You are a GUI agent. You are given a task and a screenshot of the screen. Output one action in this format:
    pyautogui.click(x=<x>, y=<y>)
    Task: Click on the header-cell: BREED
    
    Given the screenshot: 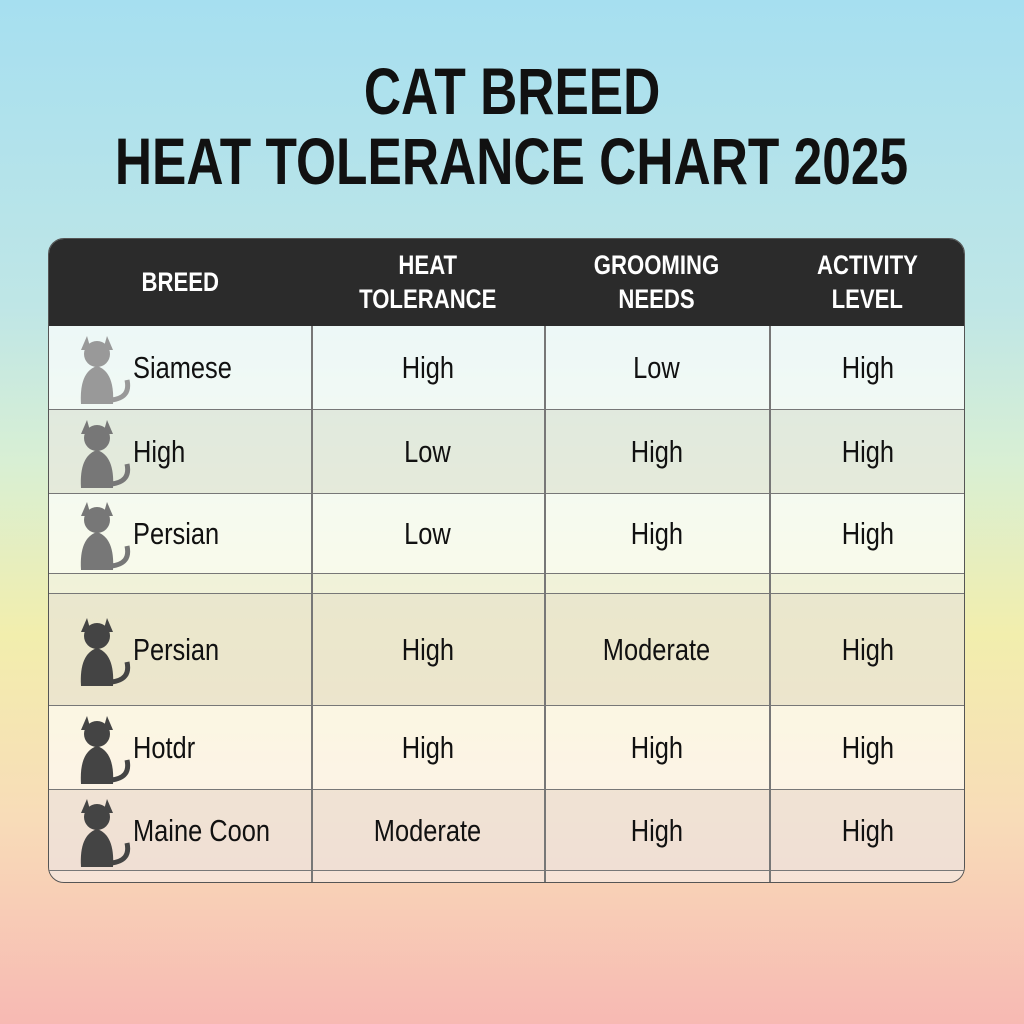 What is the action you would take?
    pyautogui.click(x=180, y=282)
    